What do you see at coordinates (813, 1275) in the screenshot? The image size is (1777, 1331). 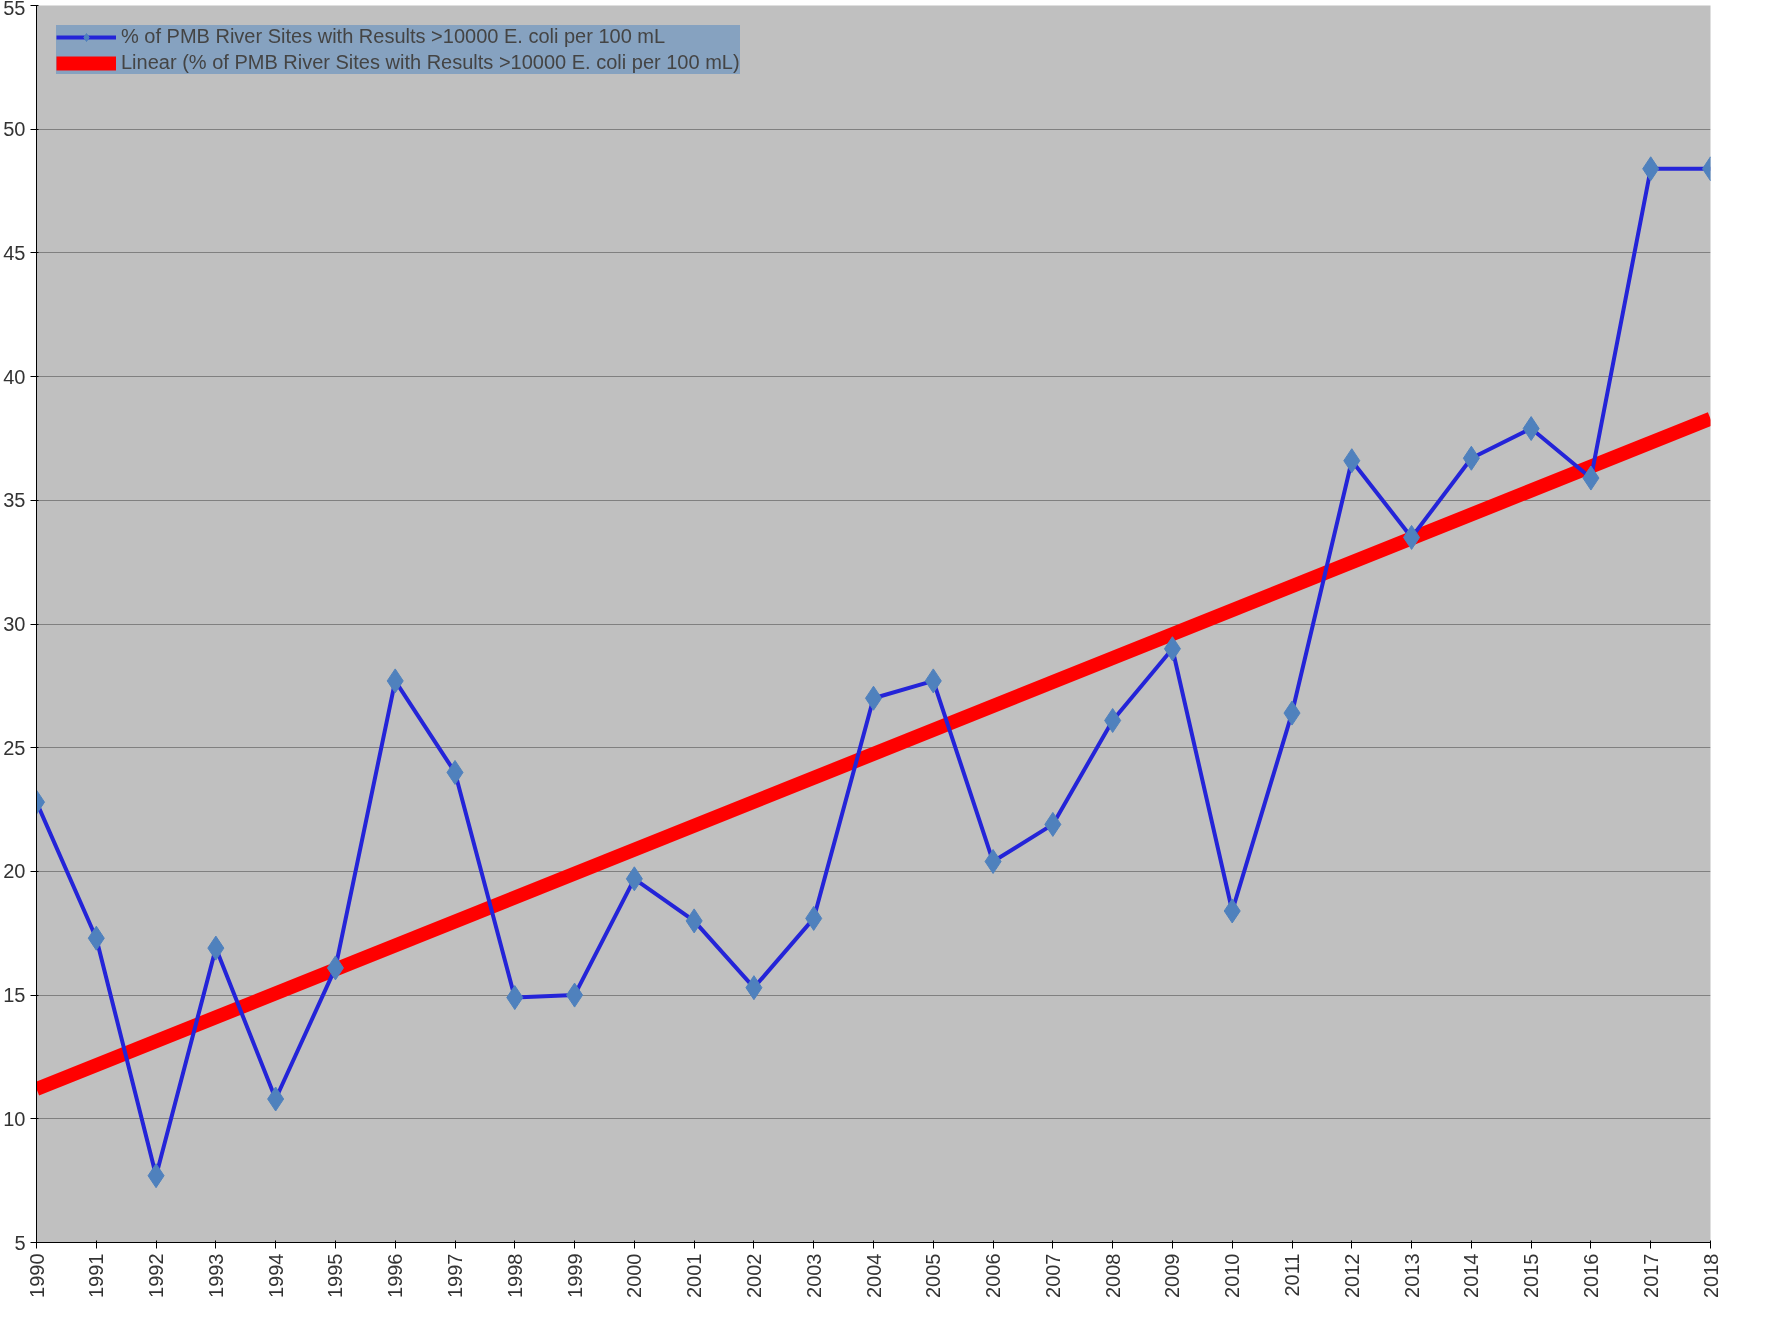 I see `x-tick-label: 2003` at bounding box center [813, 1275].